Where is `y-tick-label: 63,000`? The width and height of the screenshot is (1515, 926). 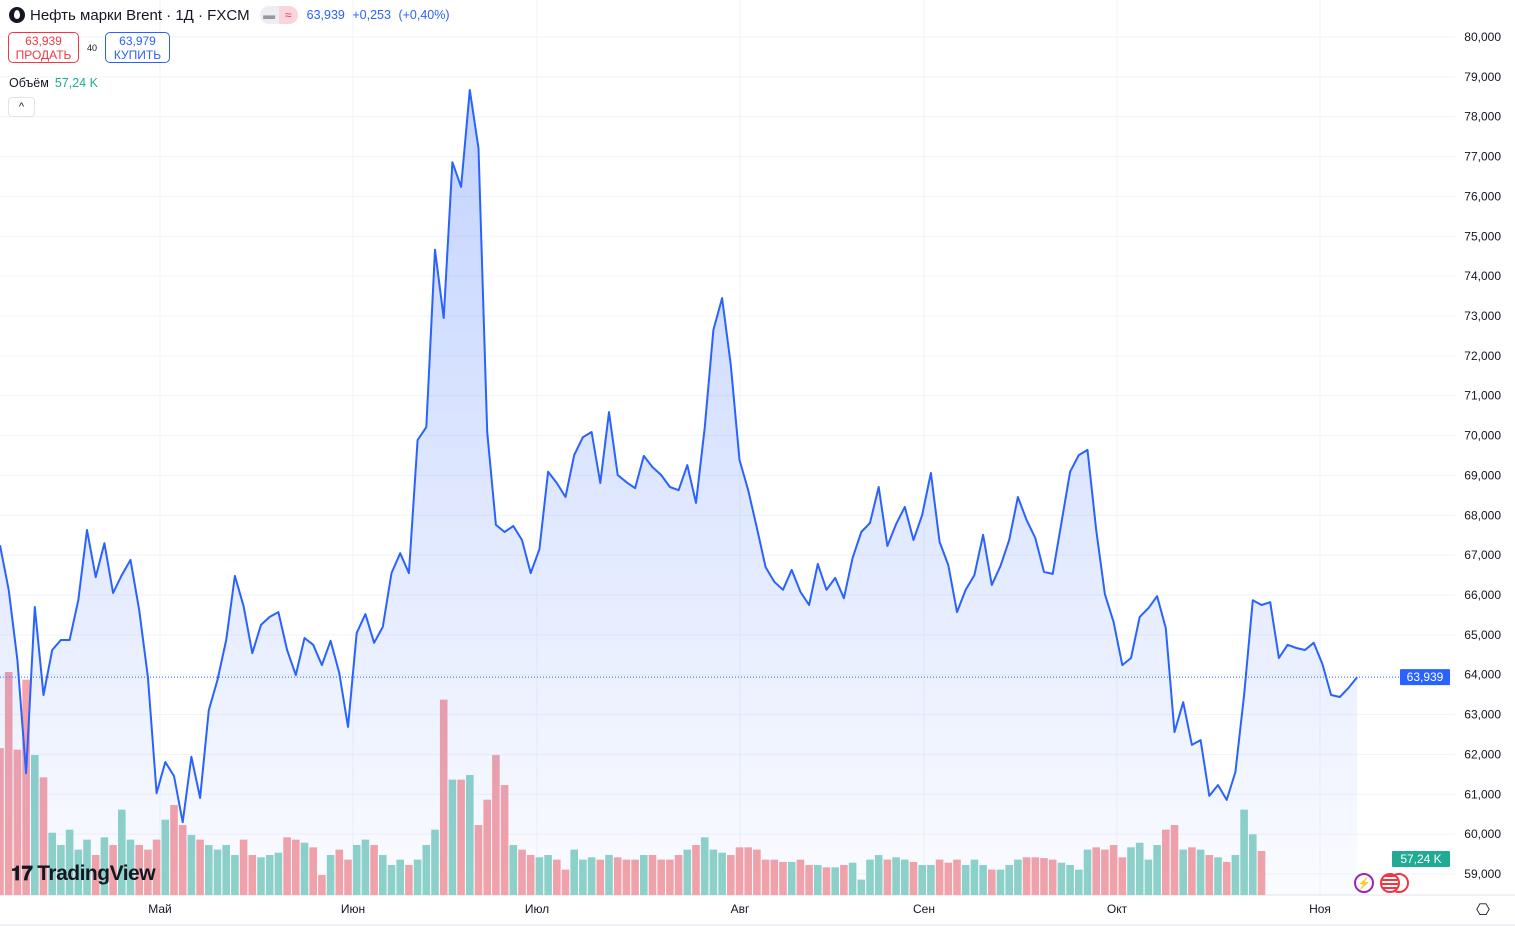
y-tick-label: 63,000 is located at coordinates (1482, 715).